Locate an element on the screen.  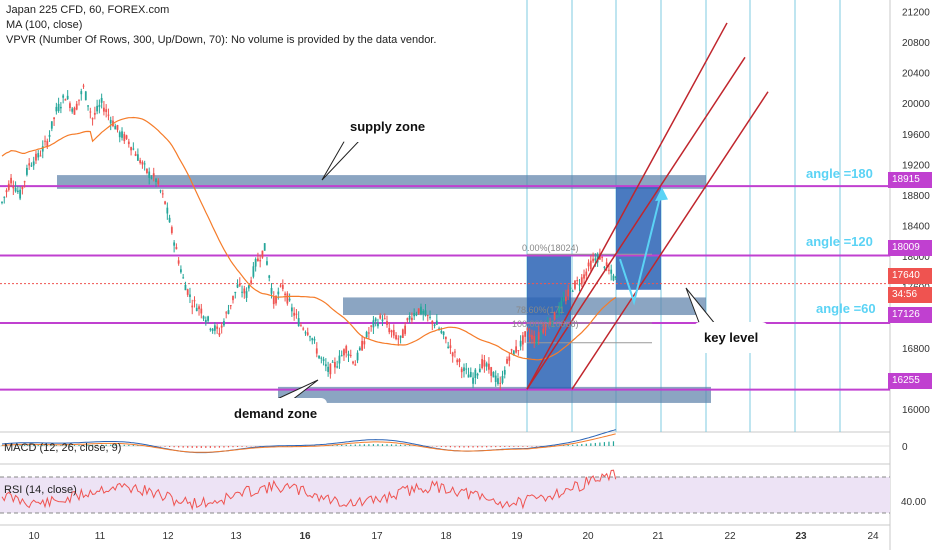
channel-lower is located at coordinates (670, 240).